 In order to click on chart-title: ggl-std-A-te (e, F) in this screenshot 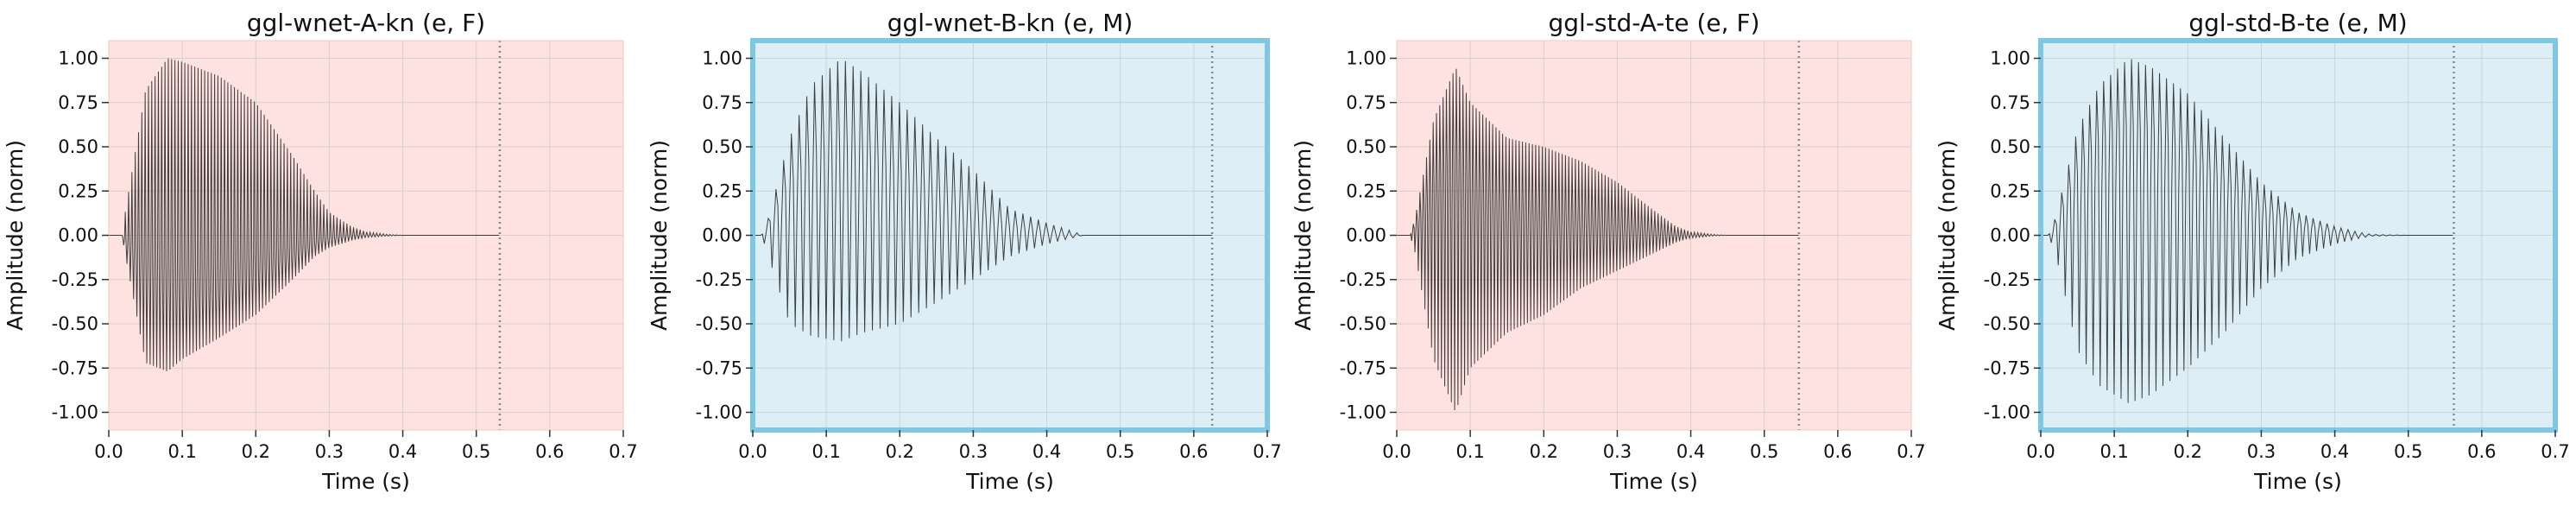, I will do `click(1654, 23)`.